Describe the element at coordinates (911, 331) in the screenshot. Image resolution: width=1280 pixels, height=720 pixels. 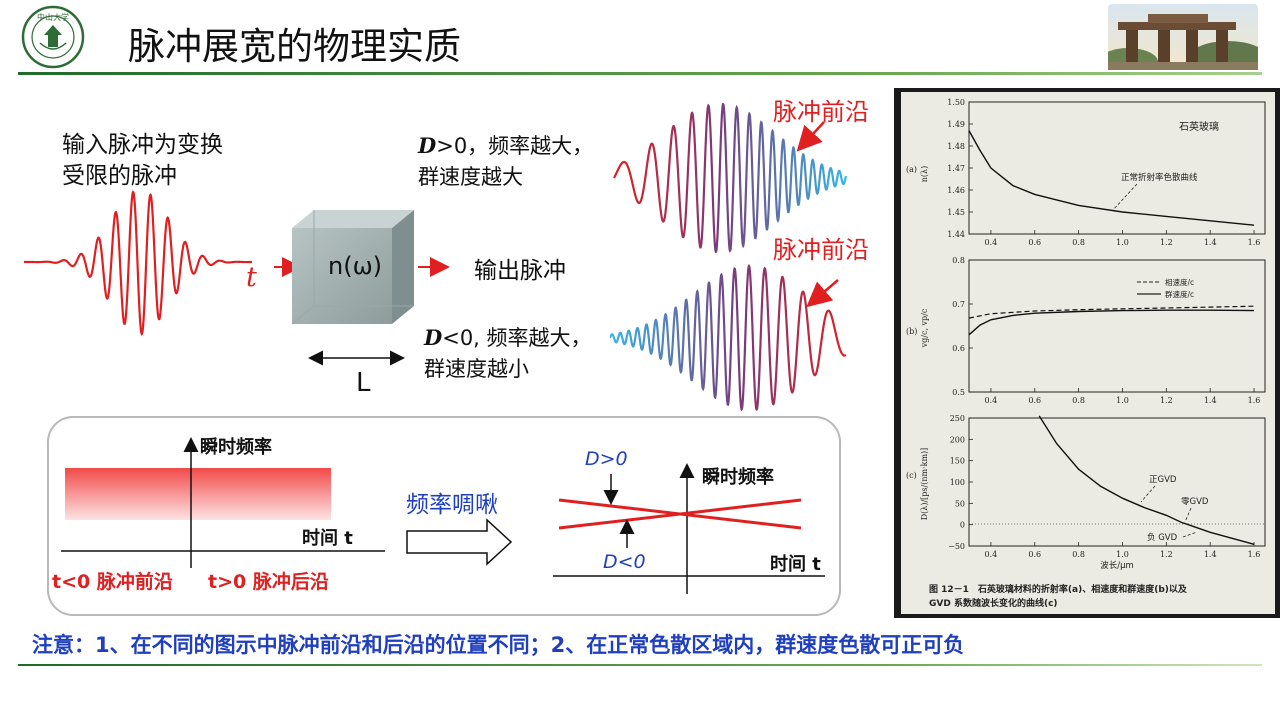
I see `panel-b-tag: (b)` at that location.